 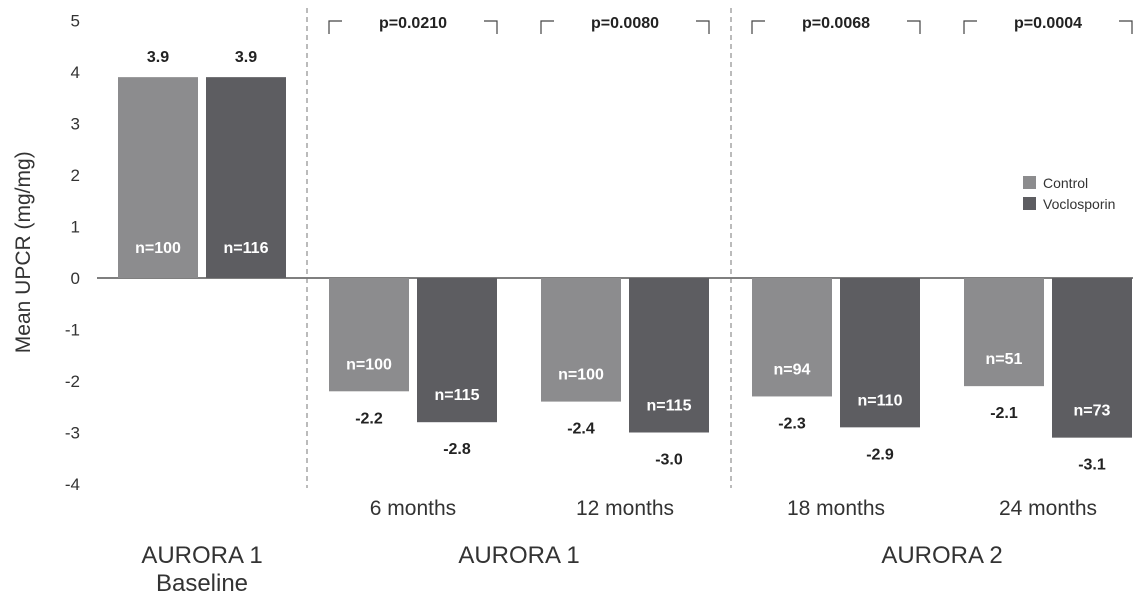 I want to click on y-tick-label: -1, so click(x=72, y=330).